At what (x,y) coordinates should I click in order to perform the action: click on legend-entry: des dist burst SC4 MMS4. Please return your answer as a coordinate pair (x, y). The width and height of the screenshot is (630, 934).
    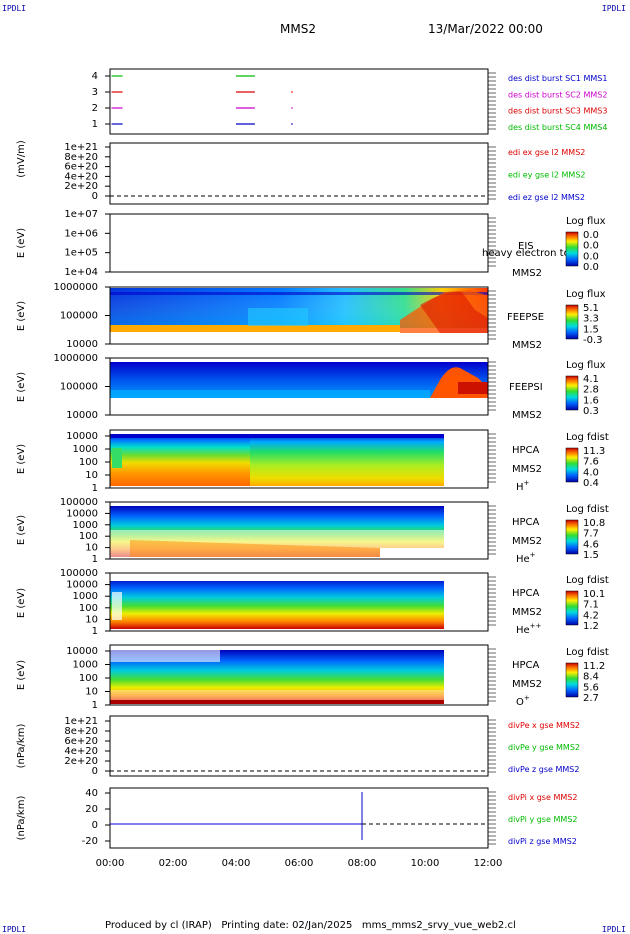
    Looking at the image, I should click on (557, 127).